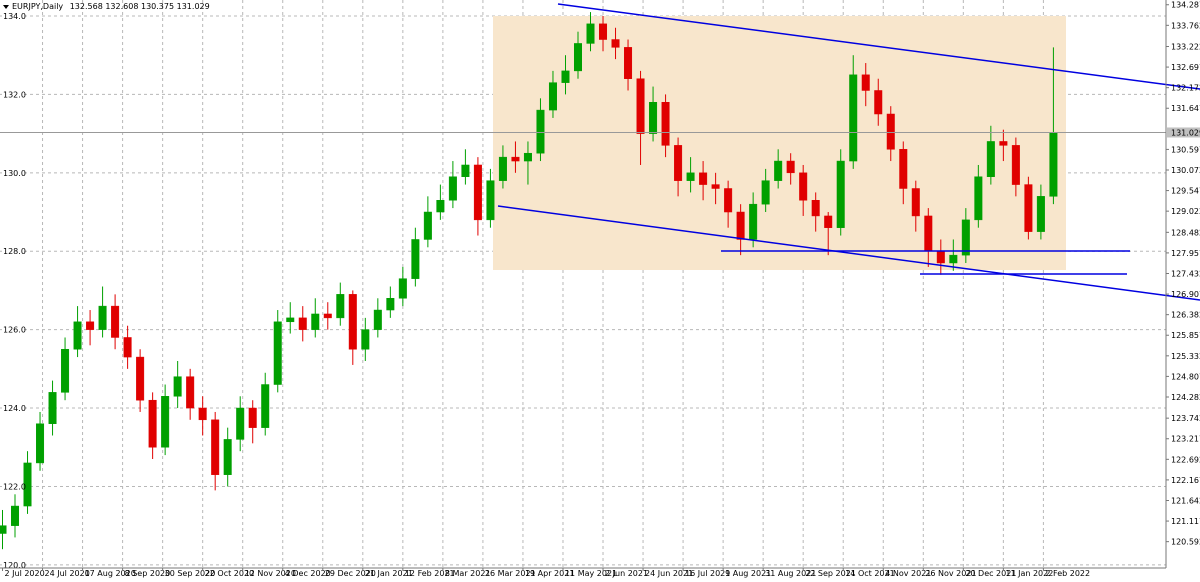  What do you see at coordinates (591, 573) in the screenshot?
I see `x-tick-label: 11 May 2021` at bounding box center [591, 573].